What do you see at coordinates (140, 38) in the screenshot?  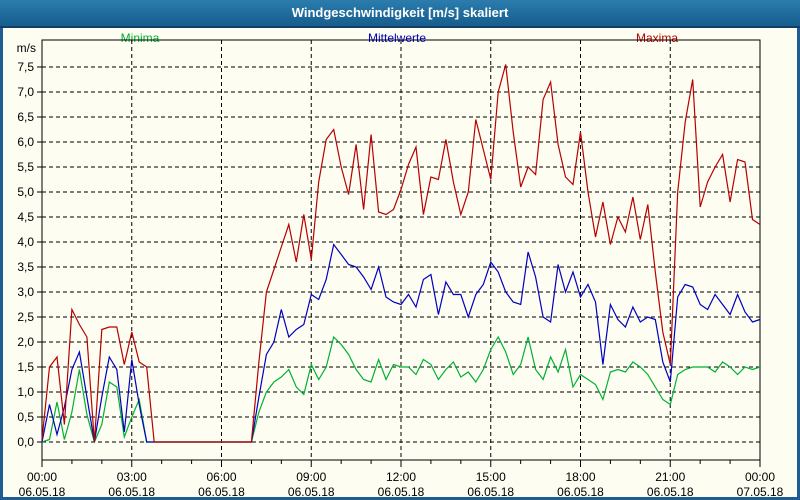 I see `legend-item-minima: Minima` at bounding box center [140, 38].